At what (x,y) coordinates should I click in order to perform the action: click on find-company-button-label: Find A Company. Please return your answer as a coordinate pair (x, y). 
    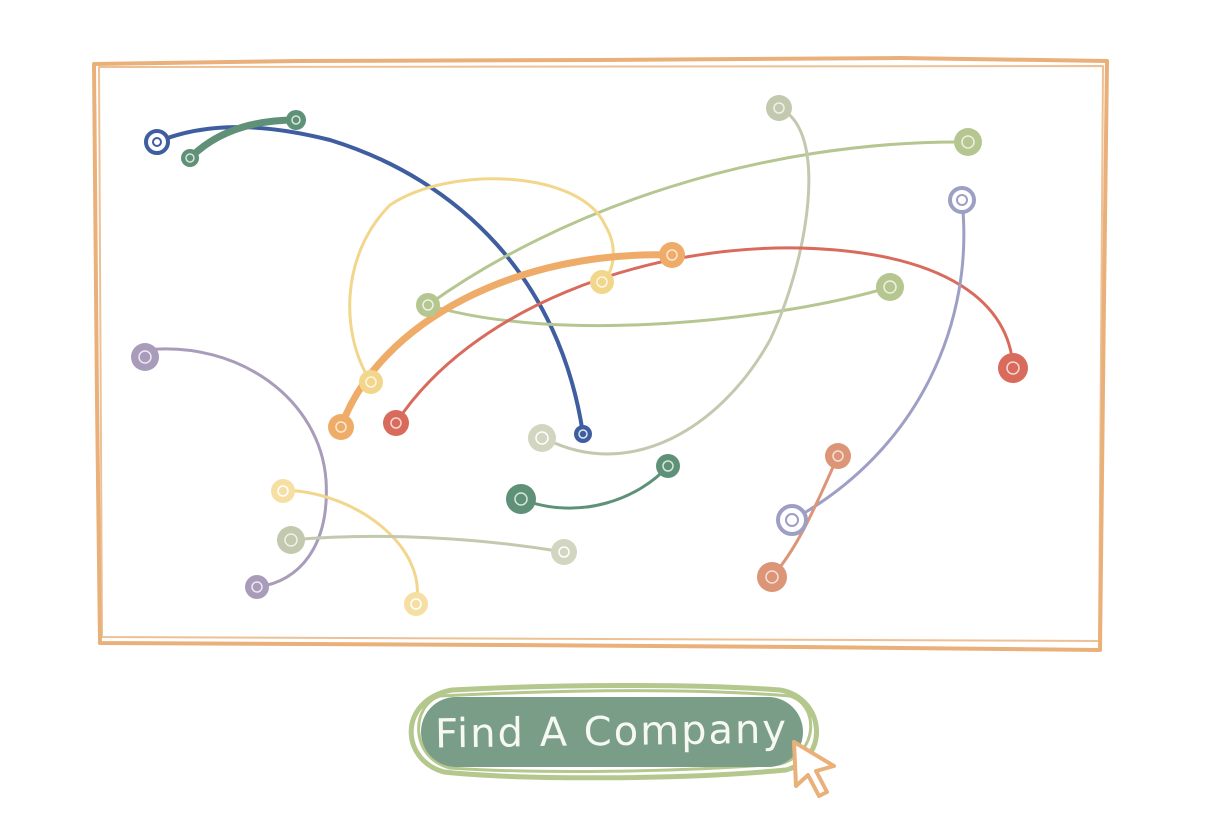
    Looking at the image, I should click on (612, 732).